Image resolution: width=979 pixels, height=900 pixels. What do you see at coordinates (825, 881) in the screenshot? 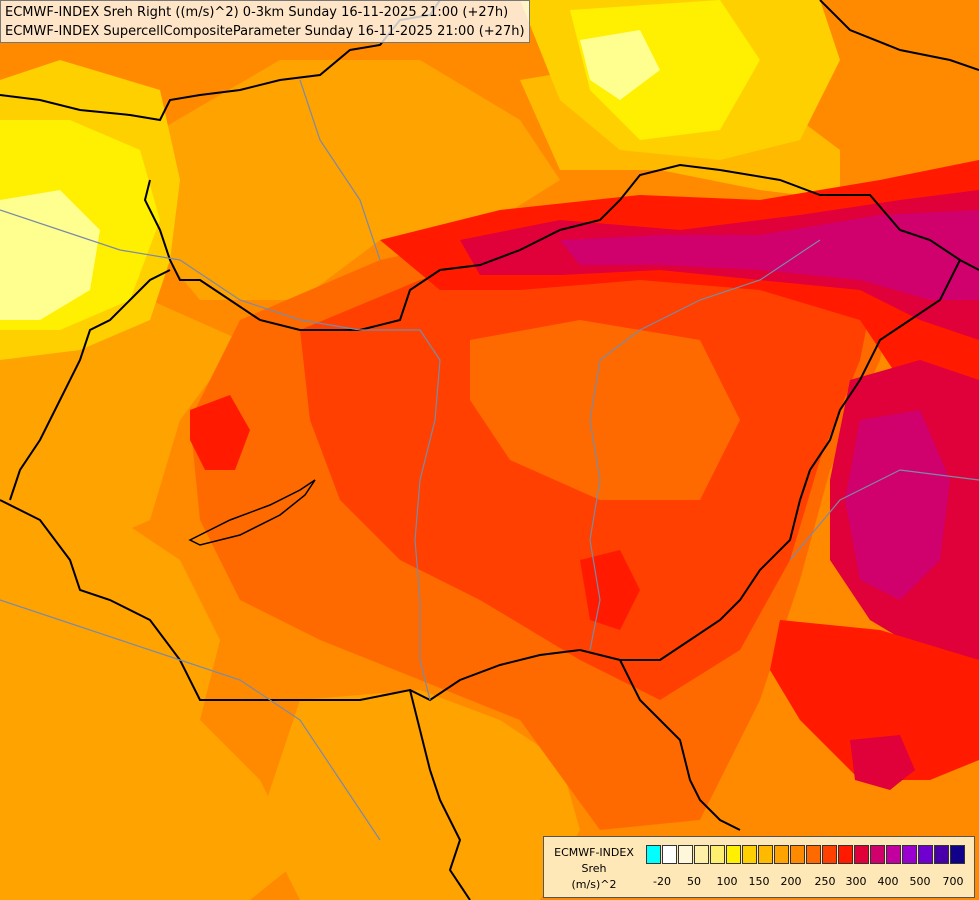
I see `legend-tick-label: 250` at bounding box center [825, 881].